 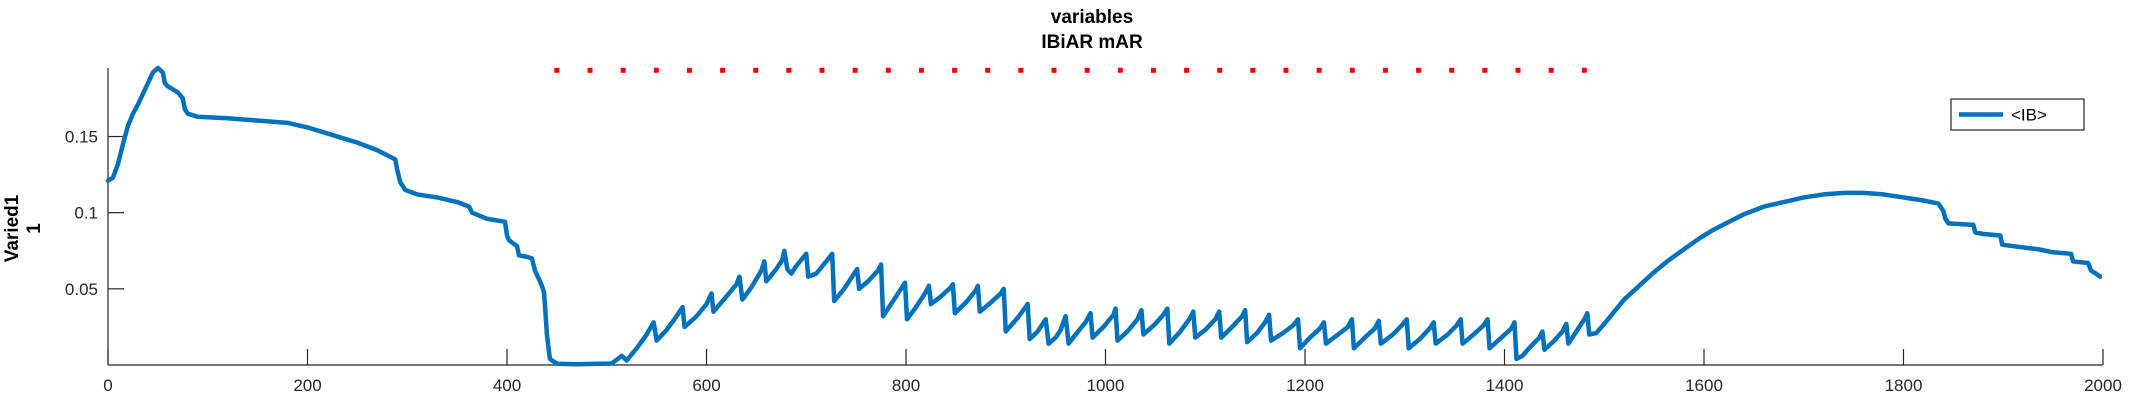 I want to click on x-tick-label: 800, so click(x=906, y=385).